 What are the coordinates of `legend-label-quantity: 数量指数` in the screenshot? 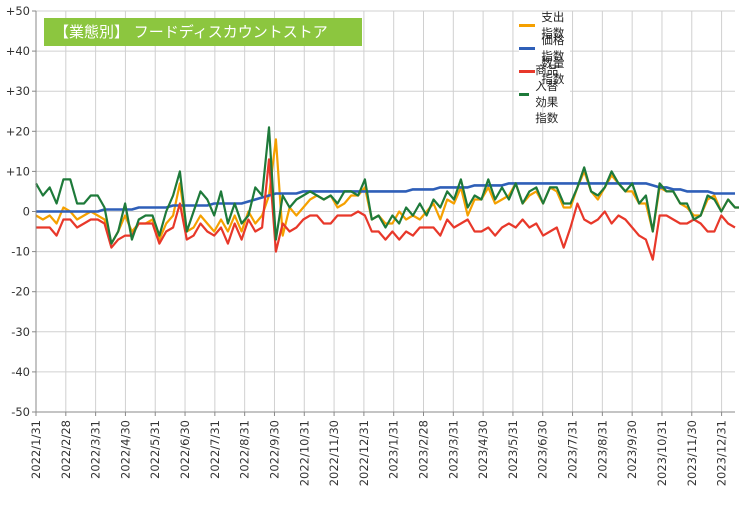 It's located at (553, 71).